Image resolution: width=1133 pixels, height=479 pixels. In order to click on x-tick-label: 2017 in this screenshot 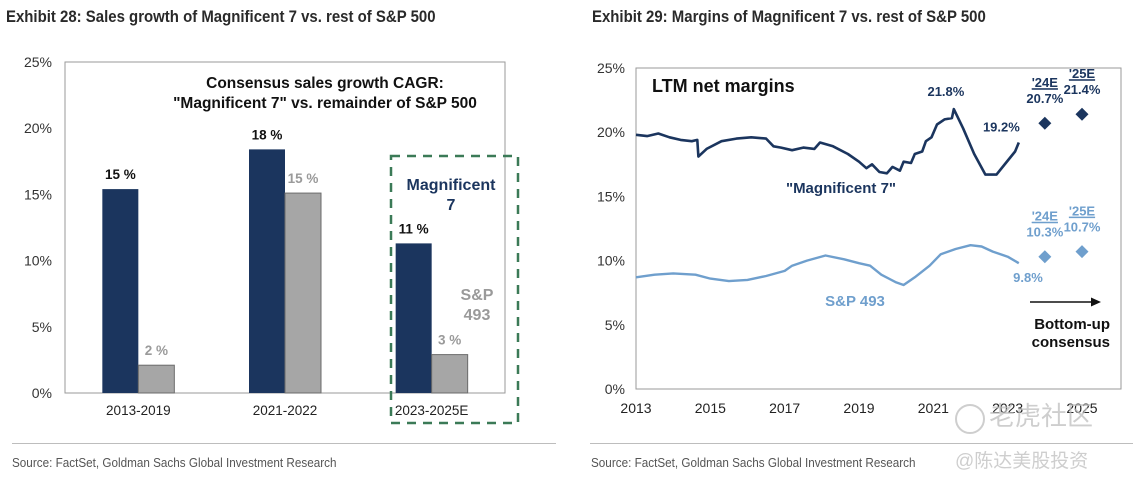, I will do `click(784, 408)`.